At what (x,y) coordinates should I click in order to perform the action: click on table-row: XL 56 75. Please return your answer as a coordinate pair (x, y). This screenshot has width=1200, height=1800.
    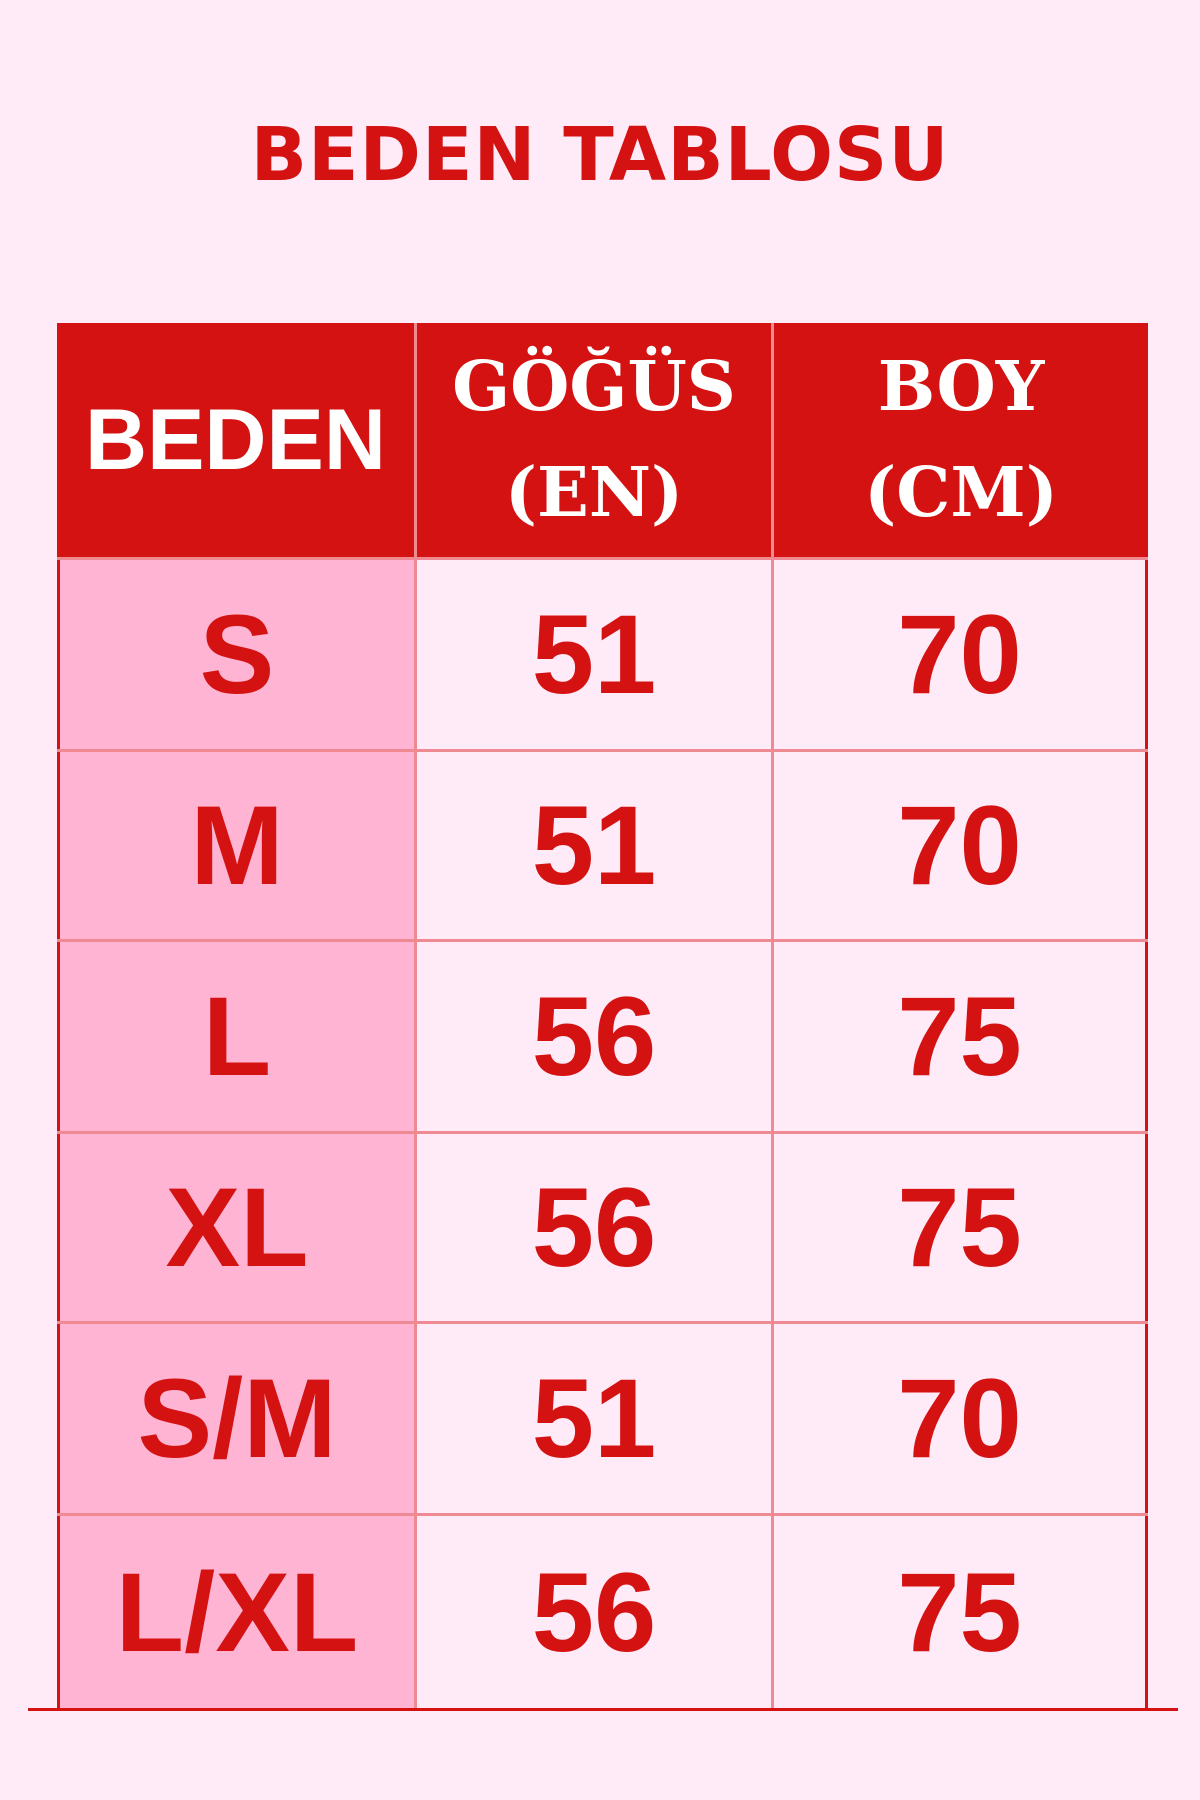
    Looking at the image, I should click on (602, 1226).